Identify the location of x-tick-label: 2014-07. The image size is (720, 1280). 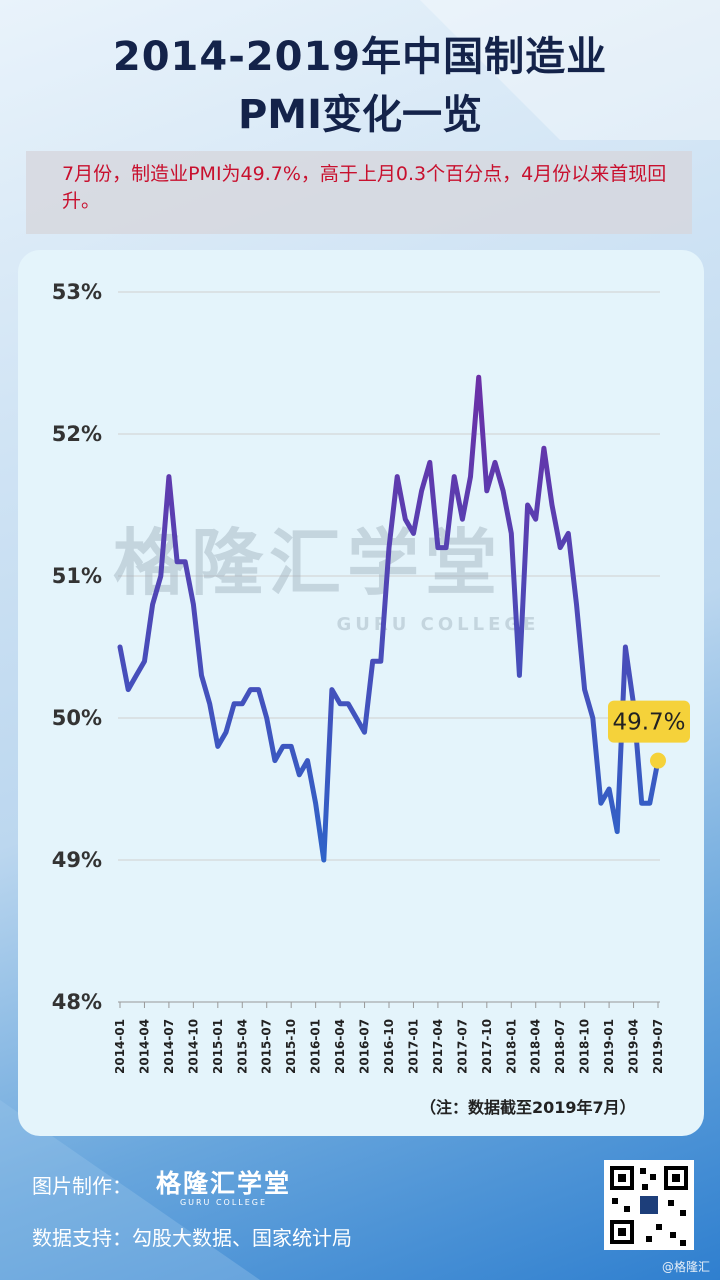
(169, 1046).